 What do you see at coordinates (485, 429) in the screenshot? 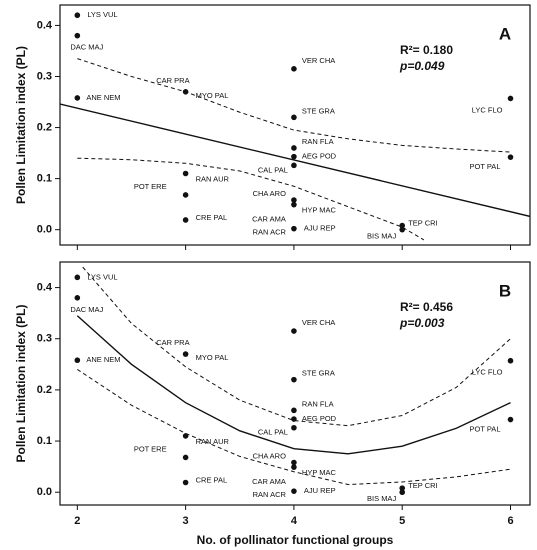
I see `point-label: POT PAL` at bounding box center [485, 429].